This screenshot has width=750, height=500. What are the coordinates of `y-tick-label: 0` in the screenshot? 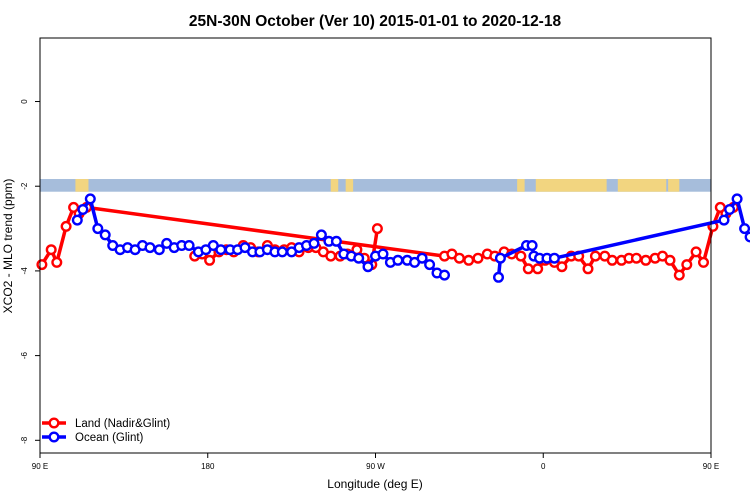 It's located at (24, 101).